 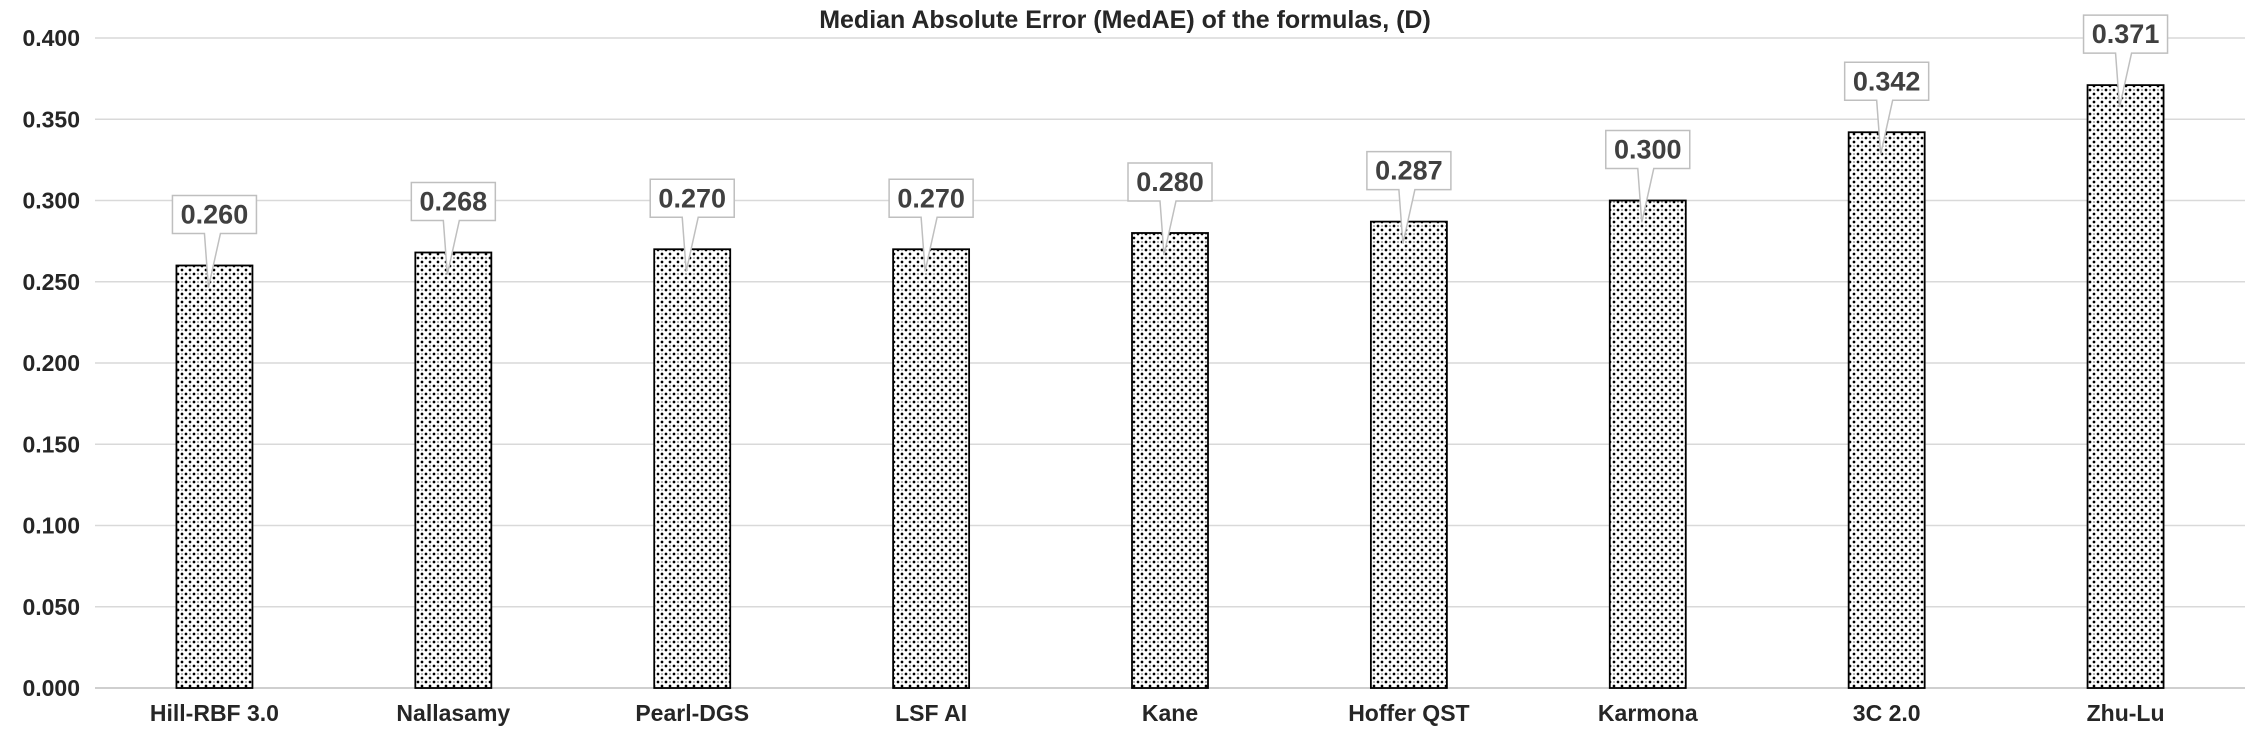 What do you see at coordinates (51, 526) in the screenshot?
I see `y-tick-label: 0.100` at bounding box center [51, 526].